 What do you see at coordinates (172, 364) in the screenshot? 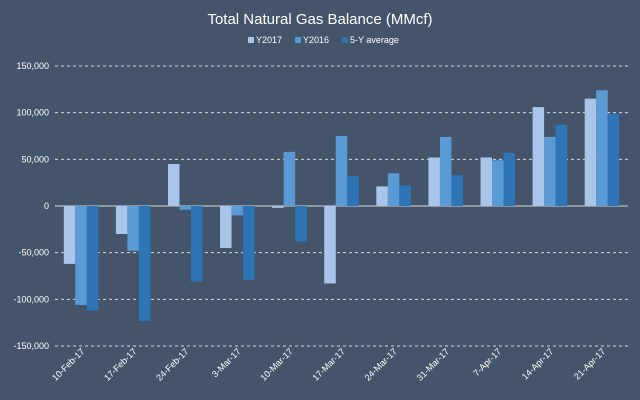
I see `x-tick-label: 24-Feb-17` at bounding box center [172, 364].